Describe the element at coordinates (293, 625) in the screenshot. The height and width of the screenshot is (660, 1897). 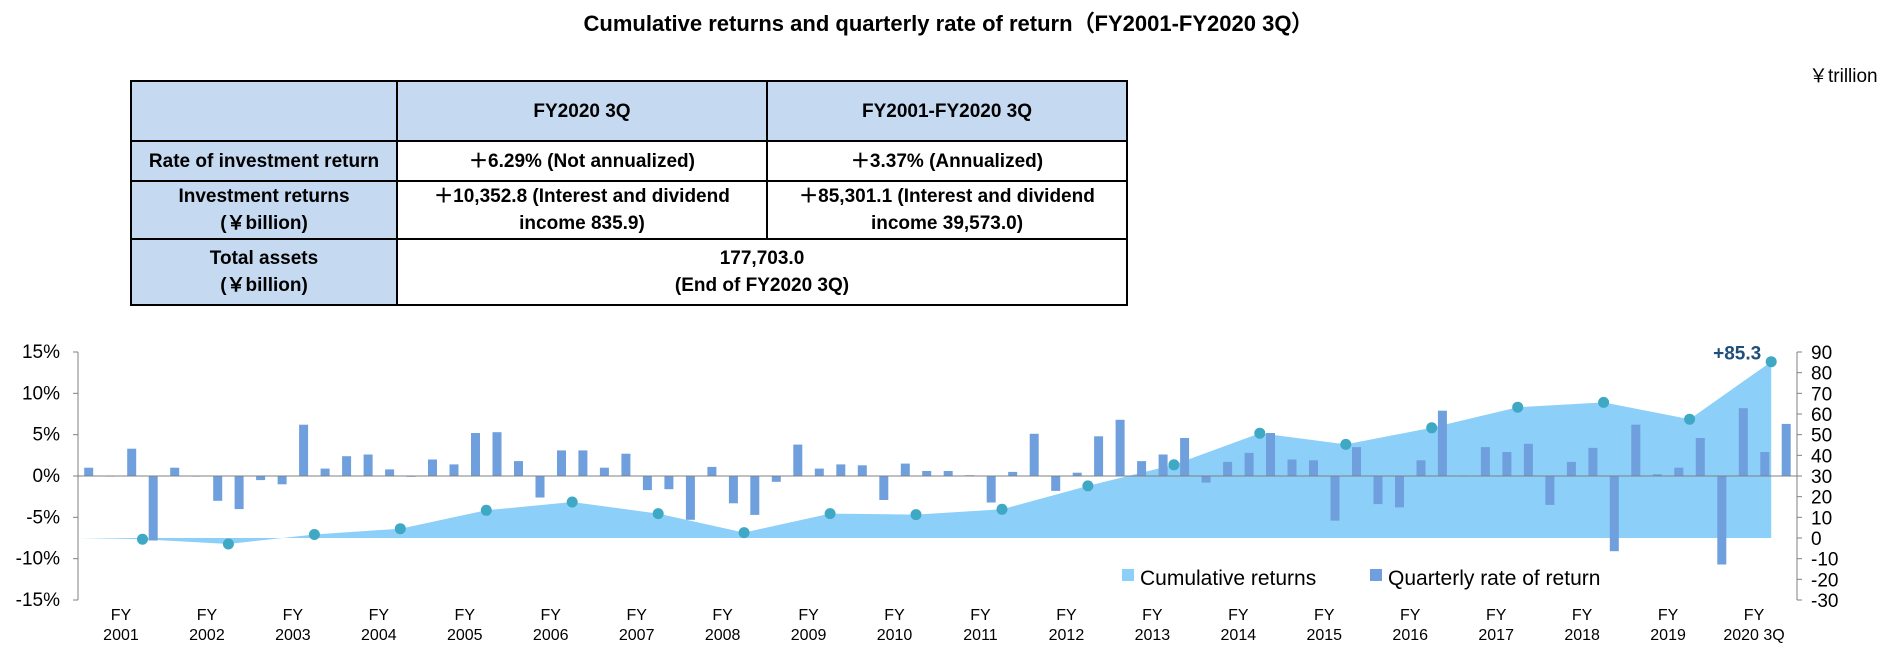
I see `x-tick-label: FY 2003` at that location.